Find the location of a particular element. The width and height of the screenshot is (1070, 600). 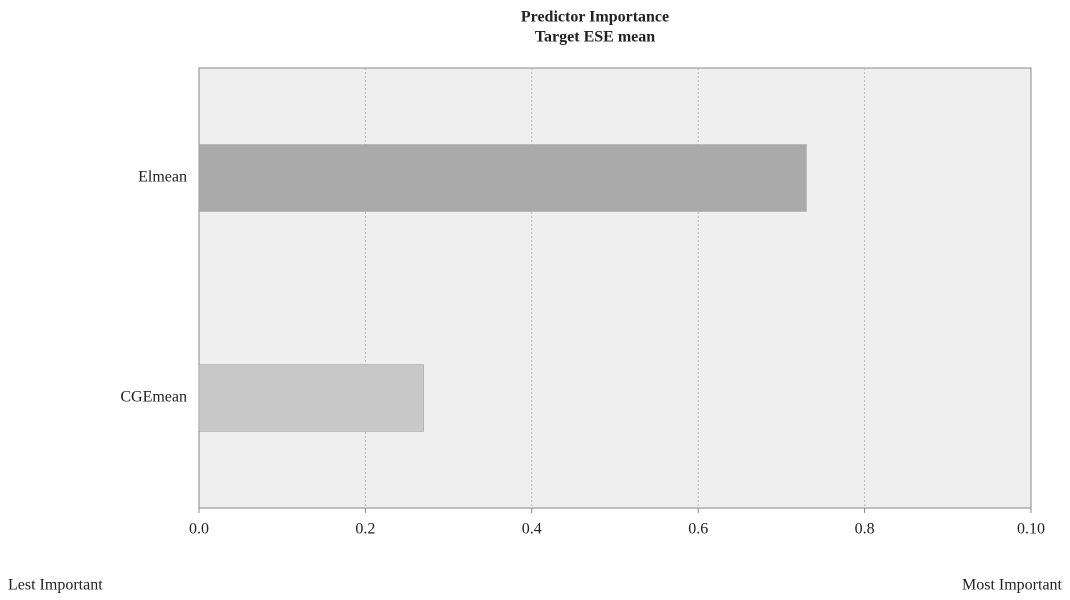

x-tick-label: 0.8 is located at coordinates (865, 529).